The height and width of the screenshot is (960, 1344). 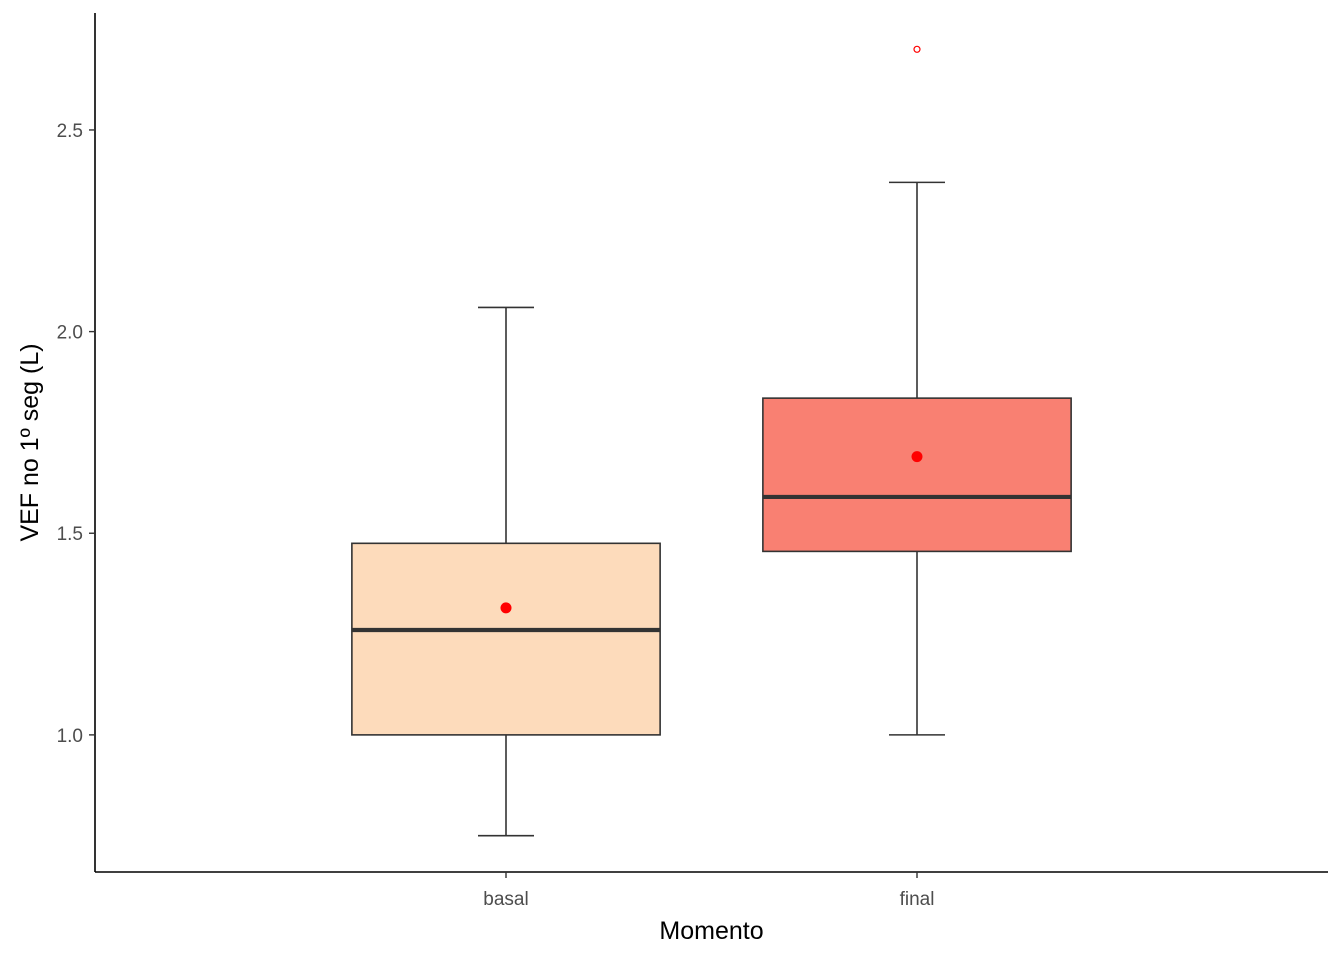 I want to click on y-tick-label: 1.0, so click(x=70, y=736).